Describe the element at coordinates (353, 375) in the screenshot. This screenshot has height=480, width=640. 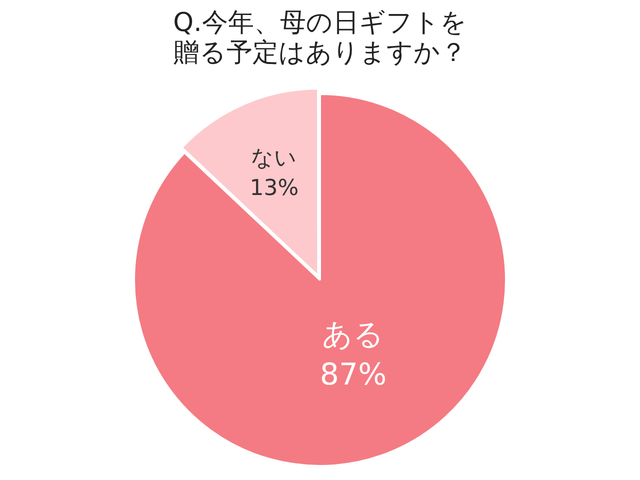
I see `data-label: 87%` at that location.